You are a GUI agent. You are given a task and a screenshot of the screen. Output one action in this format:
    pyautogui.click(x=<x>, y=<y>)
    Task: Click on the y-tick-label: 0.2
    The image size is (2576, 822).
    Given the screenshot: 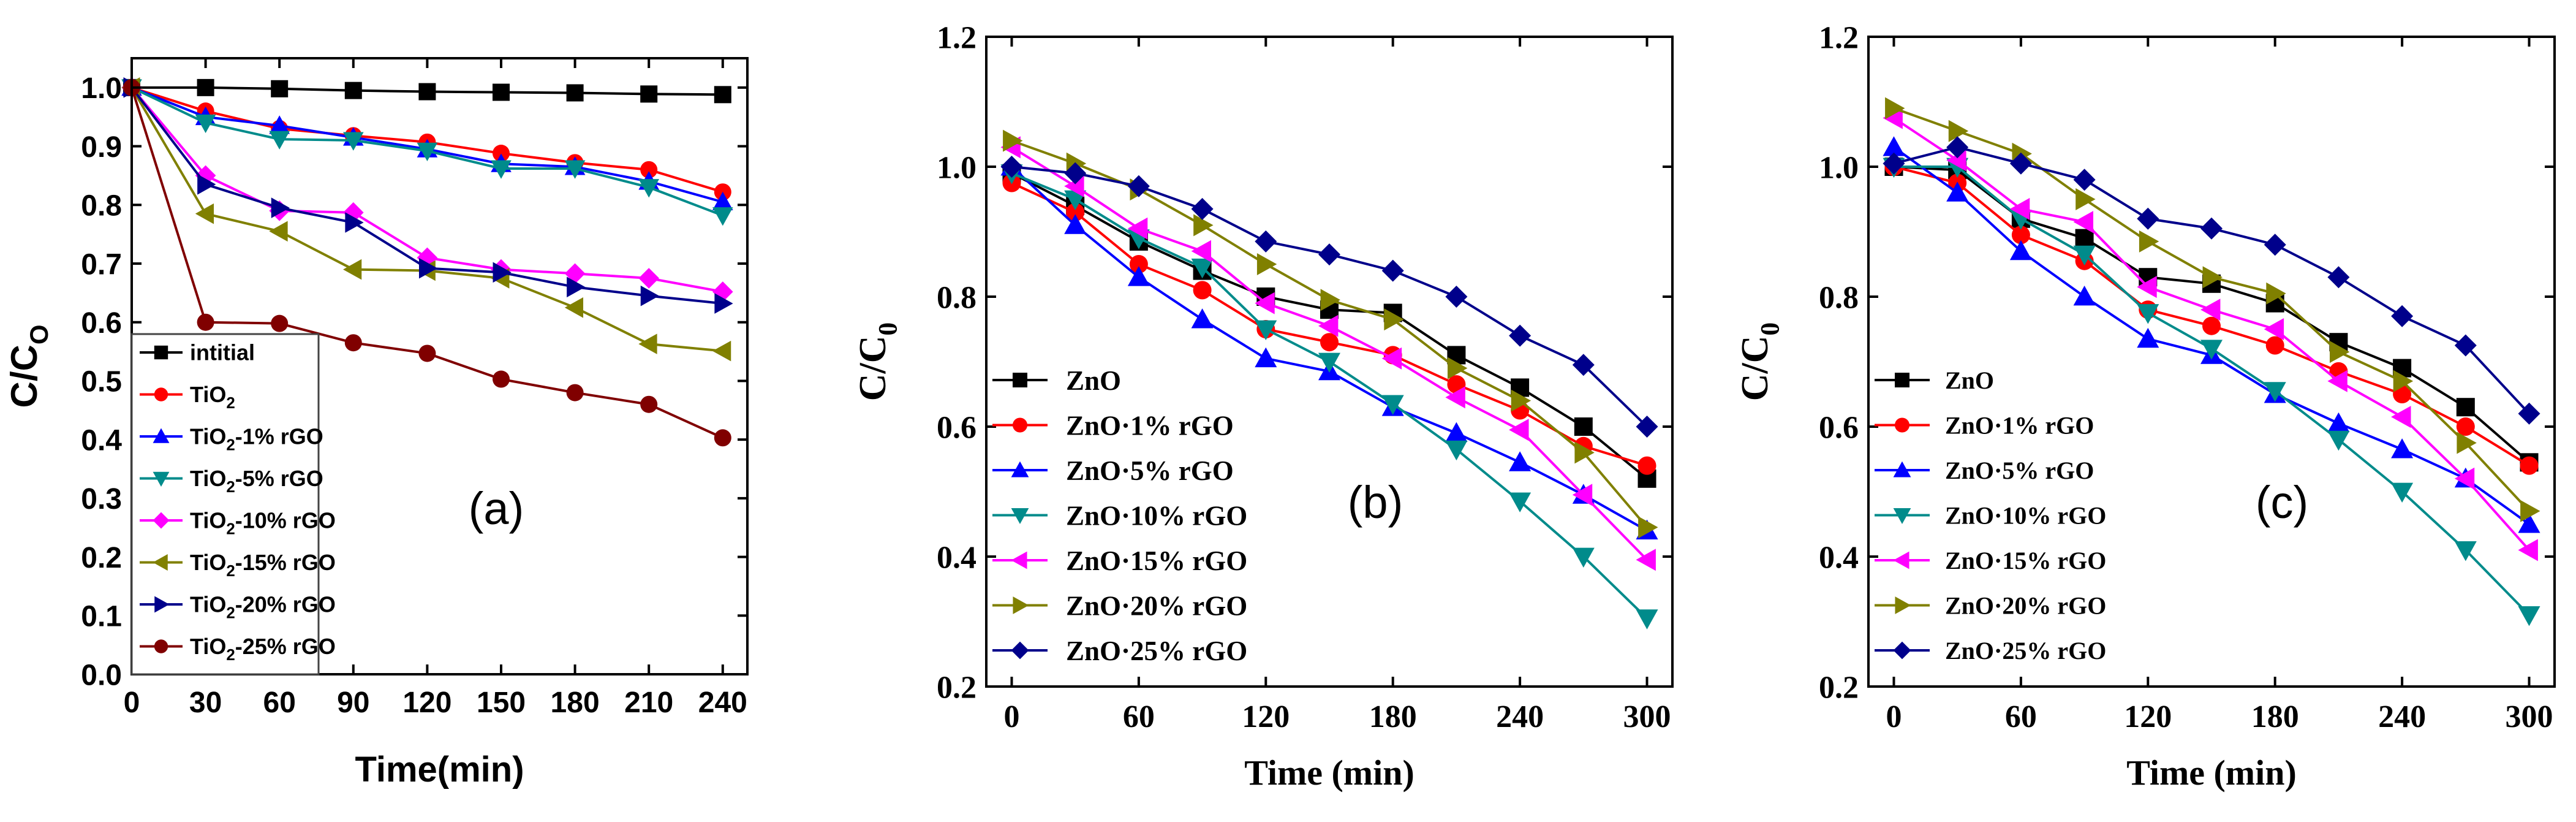 What is the action you would take?
    pyautogui.click(x=101, y=558)
    